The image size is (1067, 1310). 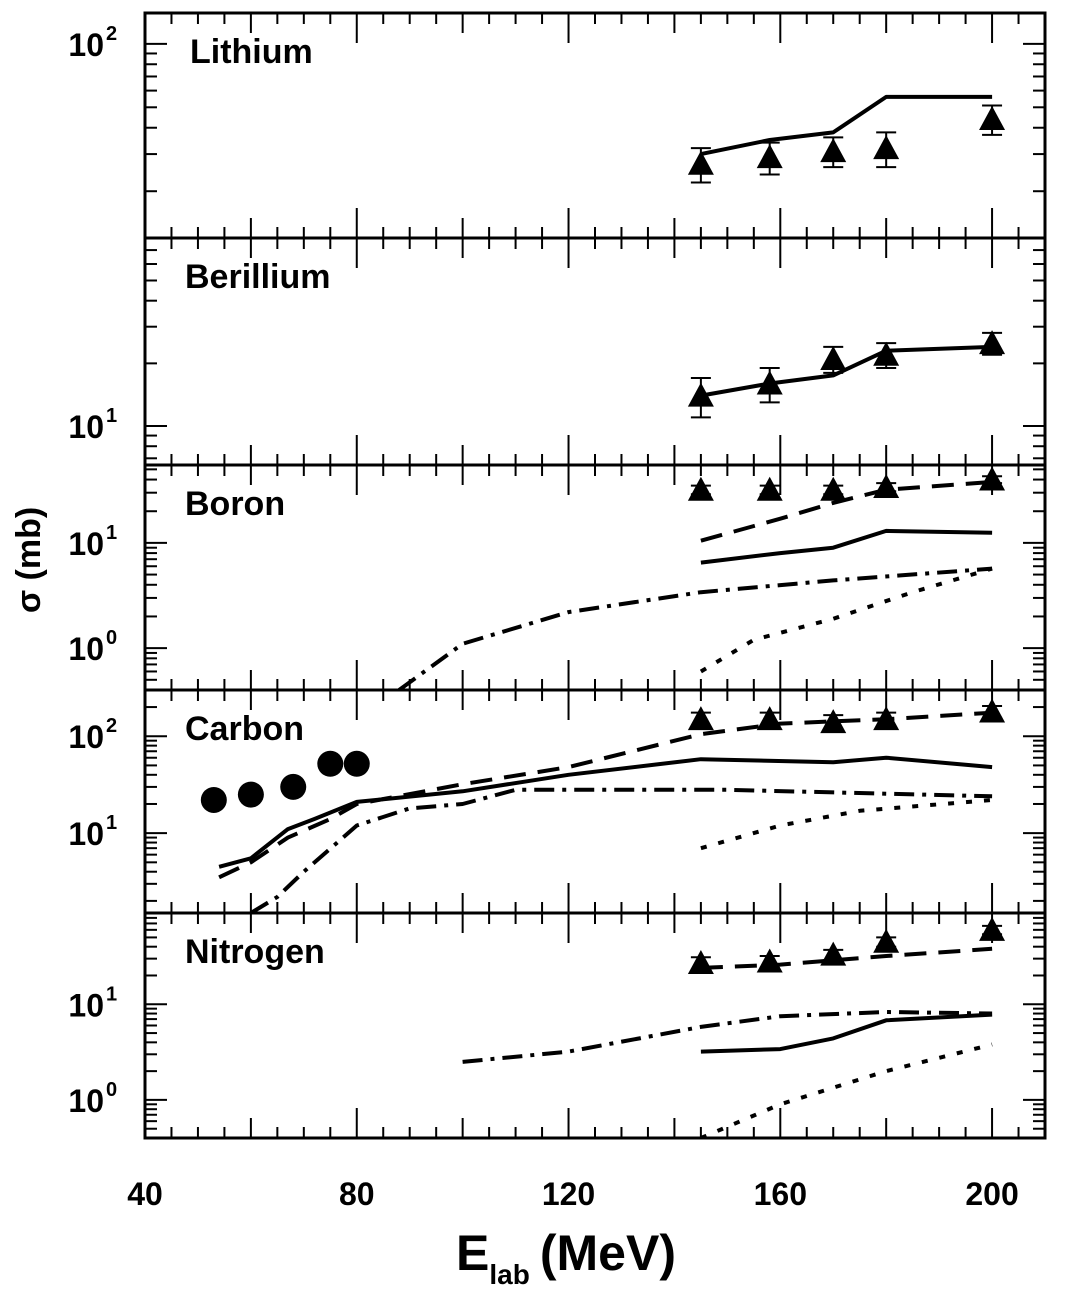 What do you see at coordinates (608, 1253) in the screenshot?
I see `x-axis-title-unit: (MeV)` at bounding box center [608, 1253].